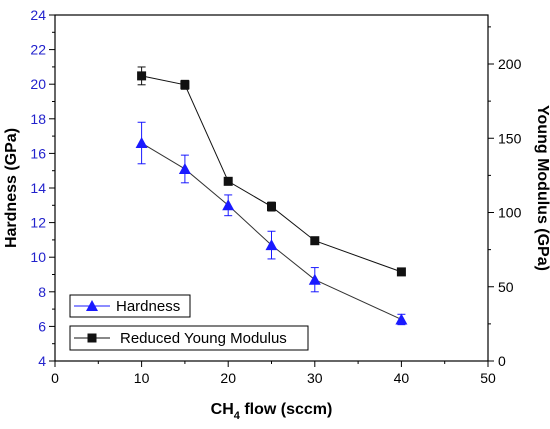 This screenshot has width=550, height=429. What do you see at coordinates (502, 361) in the screenshot?
I see `y2-tick-label: 0` at bounding box center [502, 361].